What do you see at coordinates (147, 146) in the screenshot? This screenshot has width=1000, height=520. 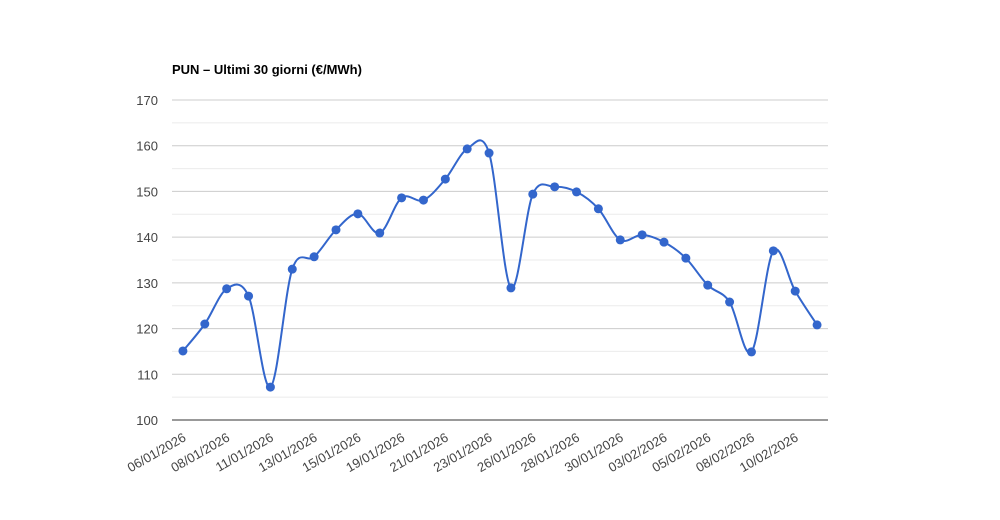 I see `y-tick-label: 160` at bounding box center [147, 146].